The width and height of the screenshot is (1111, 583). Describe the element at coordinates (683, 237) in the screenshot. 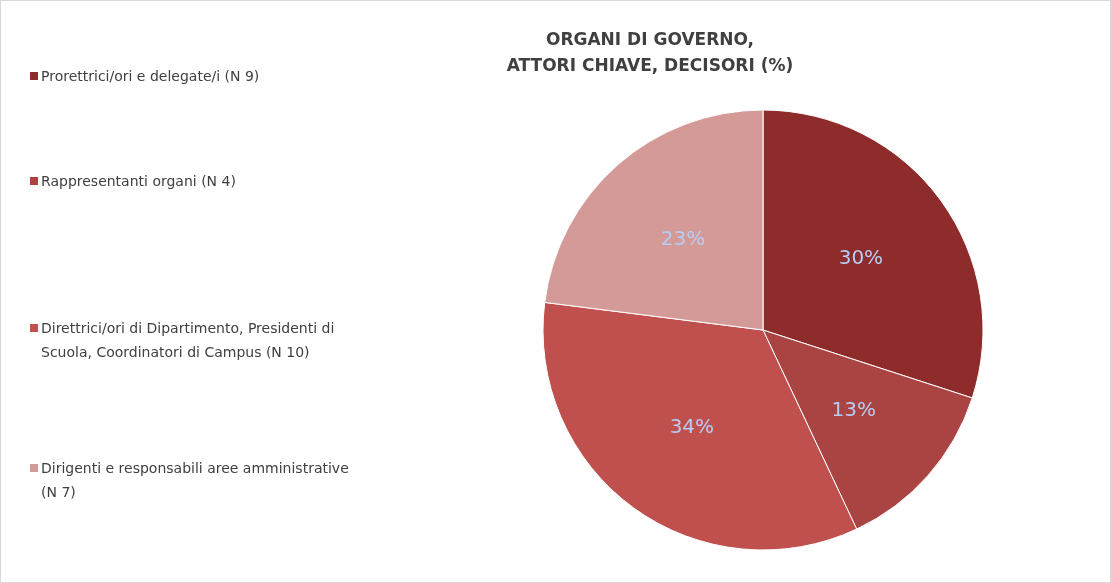

I see `data-label: 23%` at that location.